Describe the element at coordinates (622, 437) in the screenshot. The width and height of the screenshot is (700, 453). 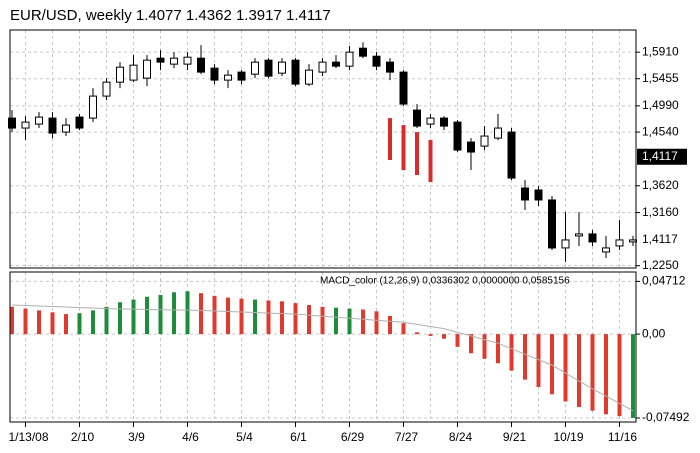
I see `x-tick-label: 11/16` at that location.